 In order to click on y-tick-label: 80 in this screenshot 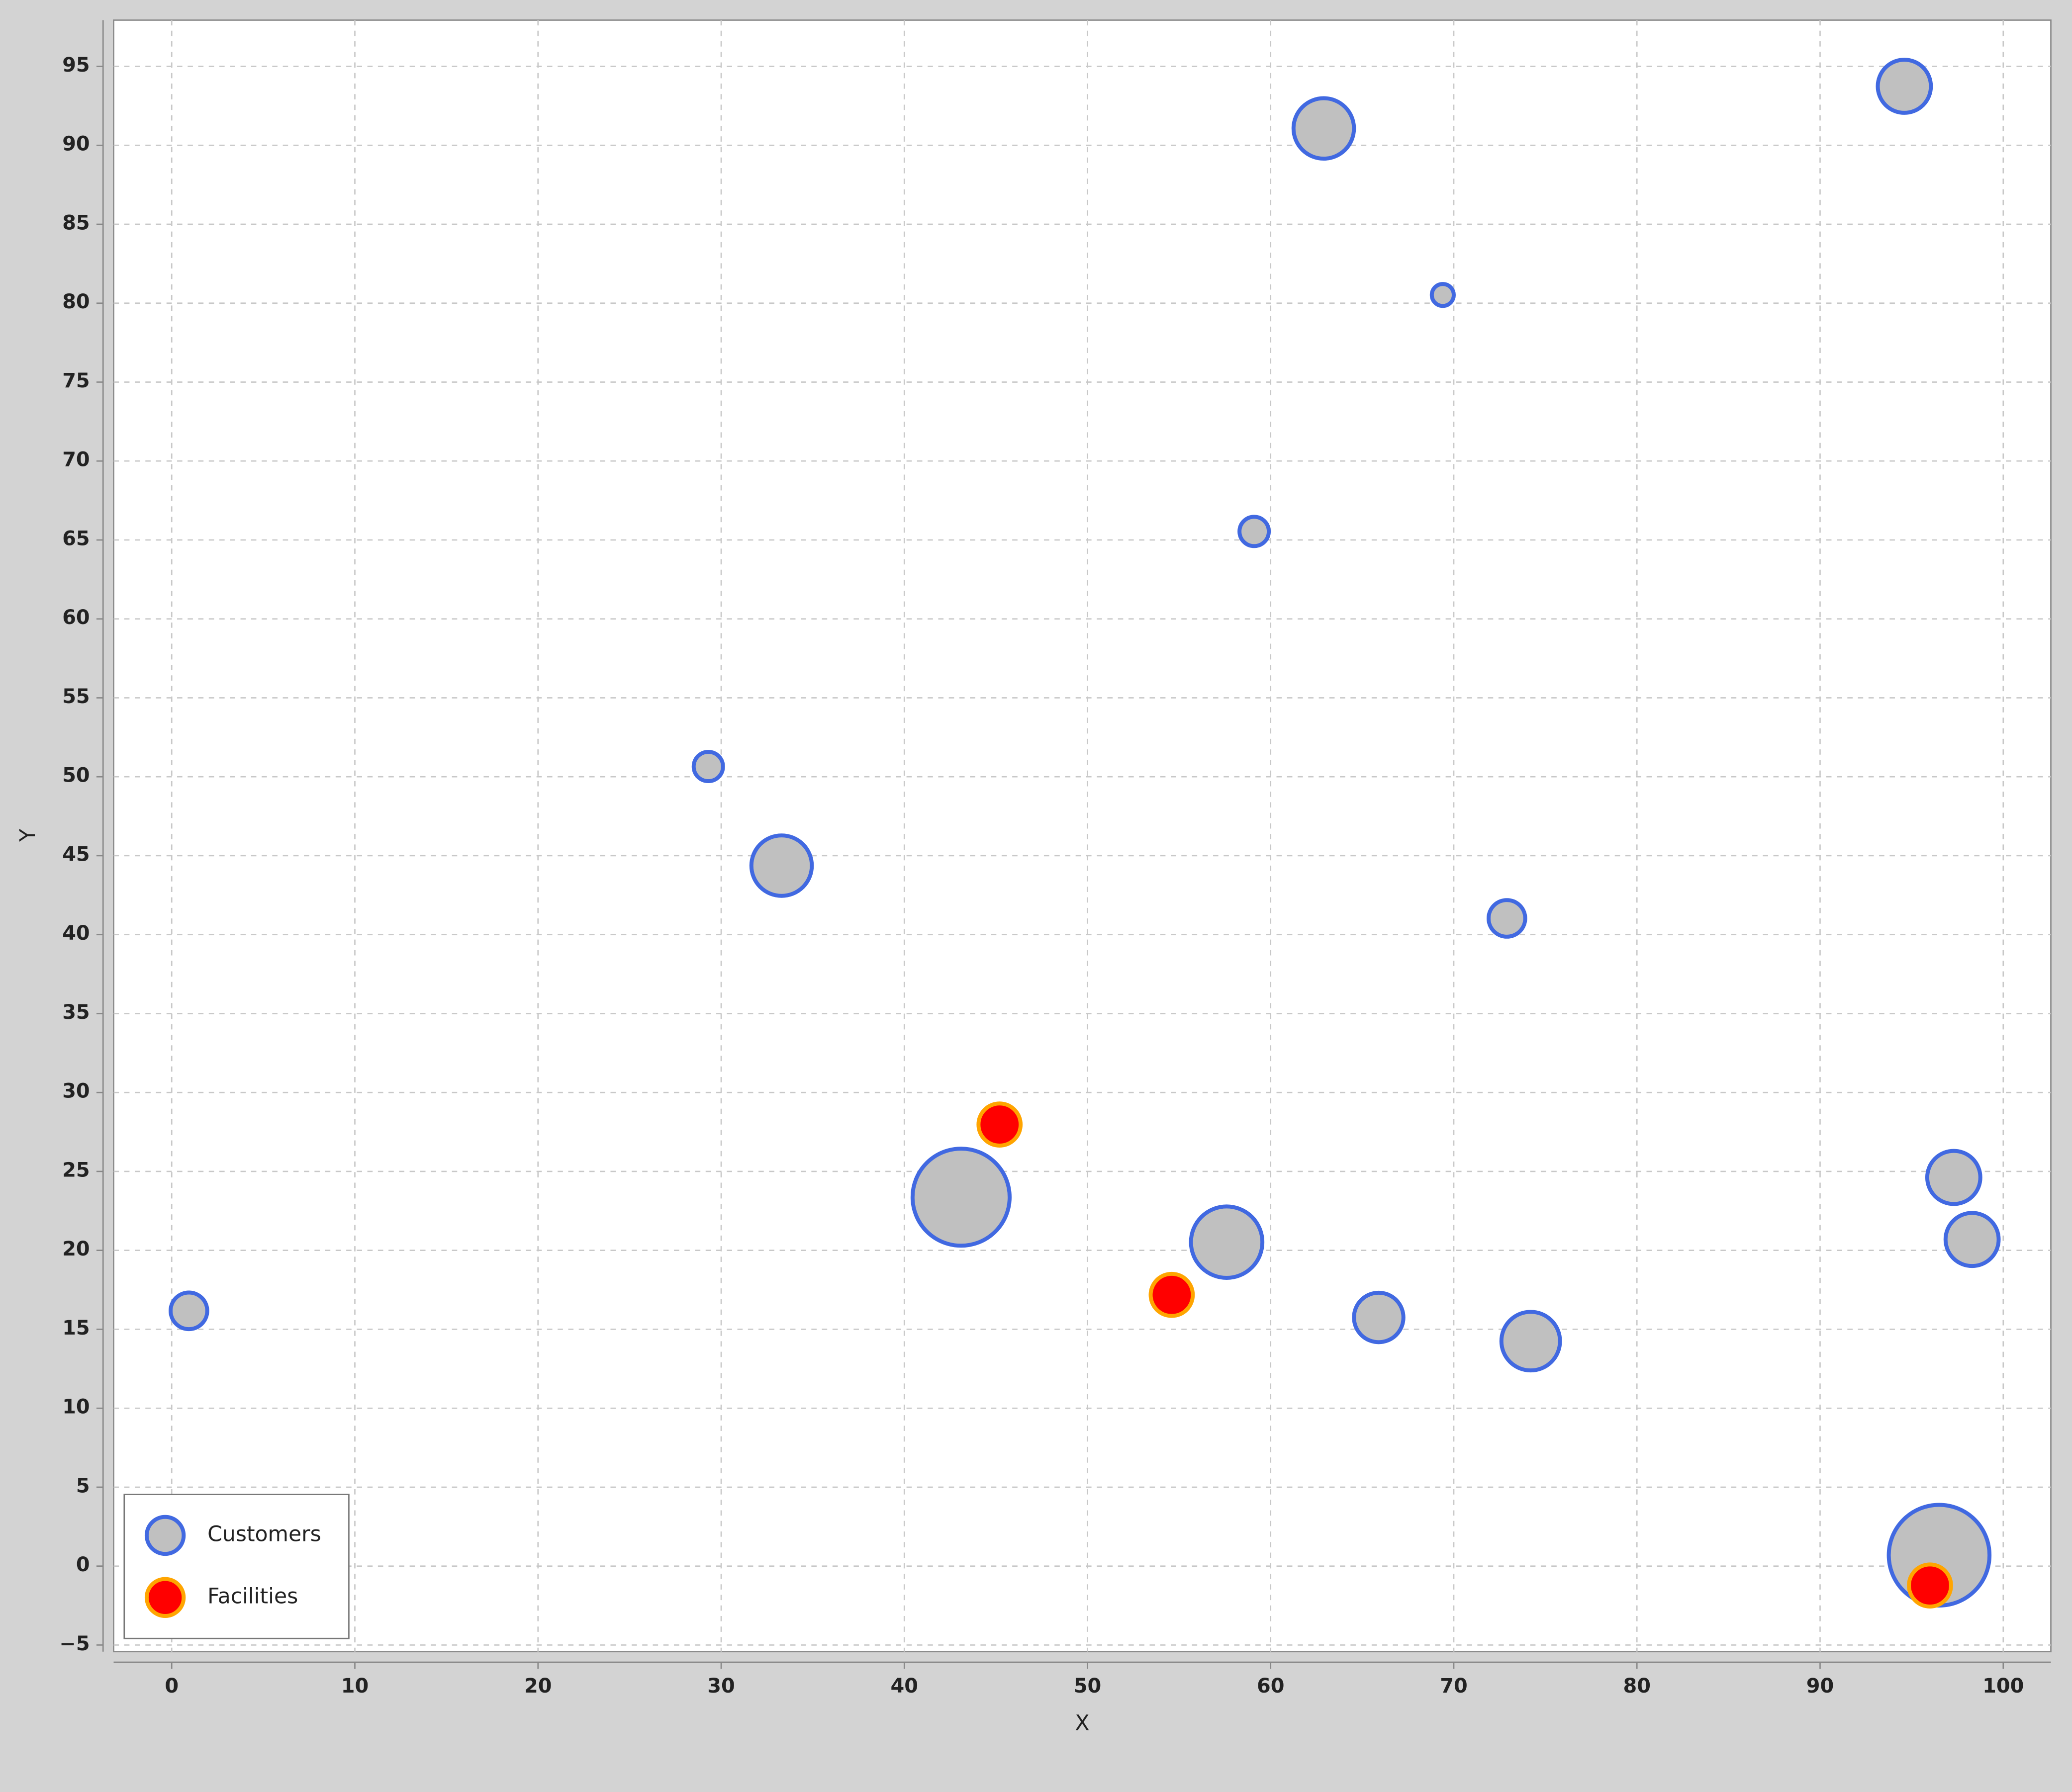, I will do `click(76, 302)`.